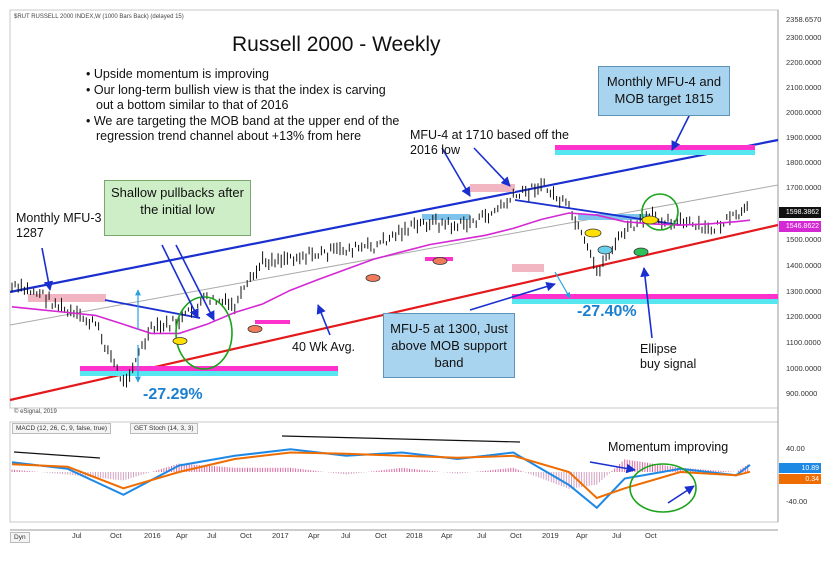 Image resolution: width=836 pixels, height=563 pixels. Describe the element at coordinates (804, 291) in the screenshot. I see `y-label-1300: 1300.0000` at that location.